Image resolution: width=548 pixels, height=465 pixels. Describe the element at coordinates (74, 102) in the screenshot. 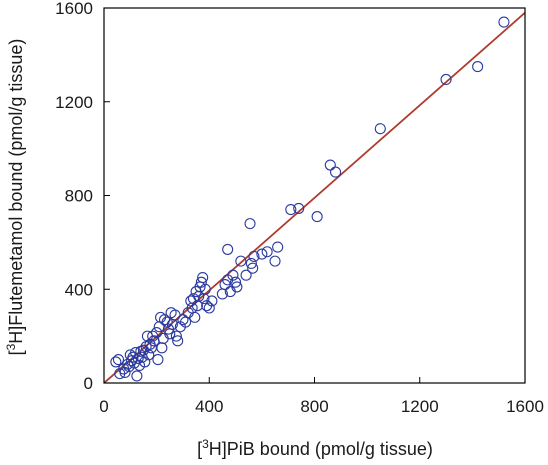

I see `y-tick-label: 1200` at that location.